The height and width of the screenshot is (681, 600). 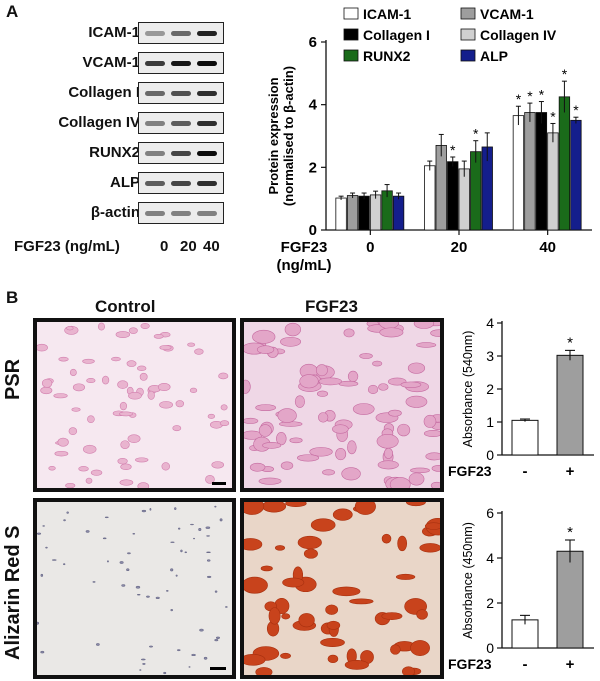 I want to click on scale-bar, so click(x=218, y=668).